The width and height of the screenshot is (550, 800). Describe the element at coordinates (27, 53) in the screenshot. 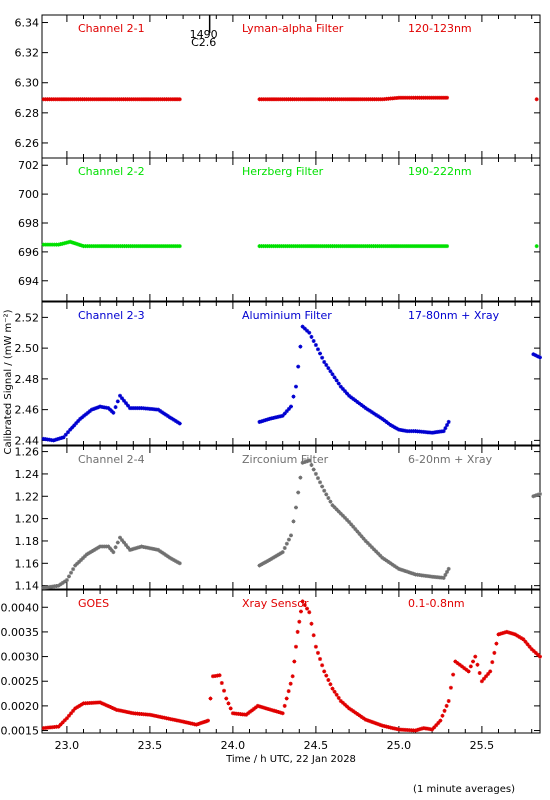

I see `y-tick-label: 6.32` at that location.